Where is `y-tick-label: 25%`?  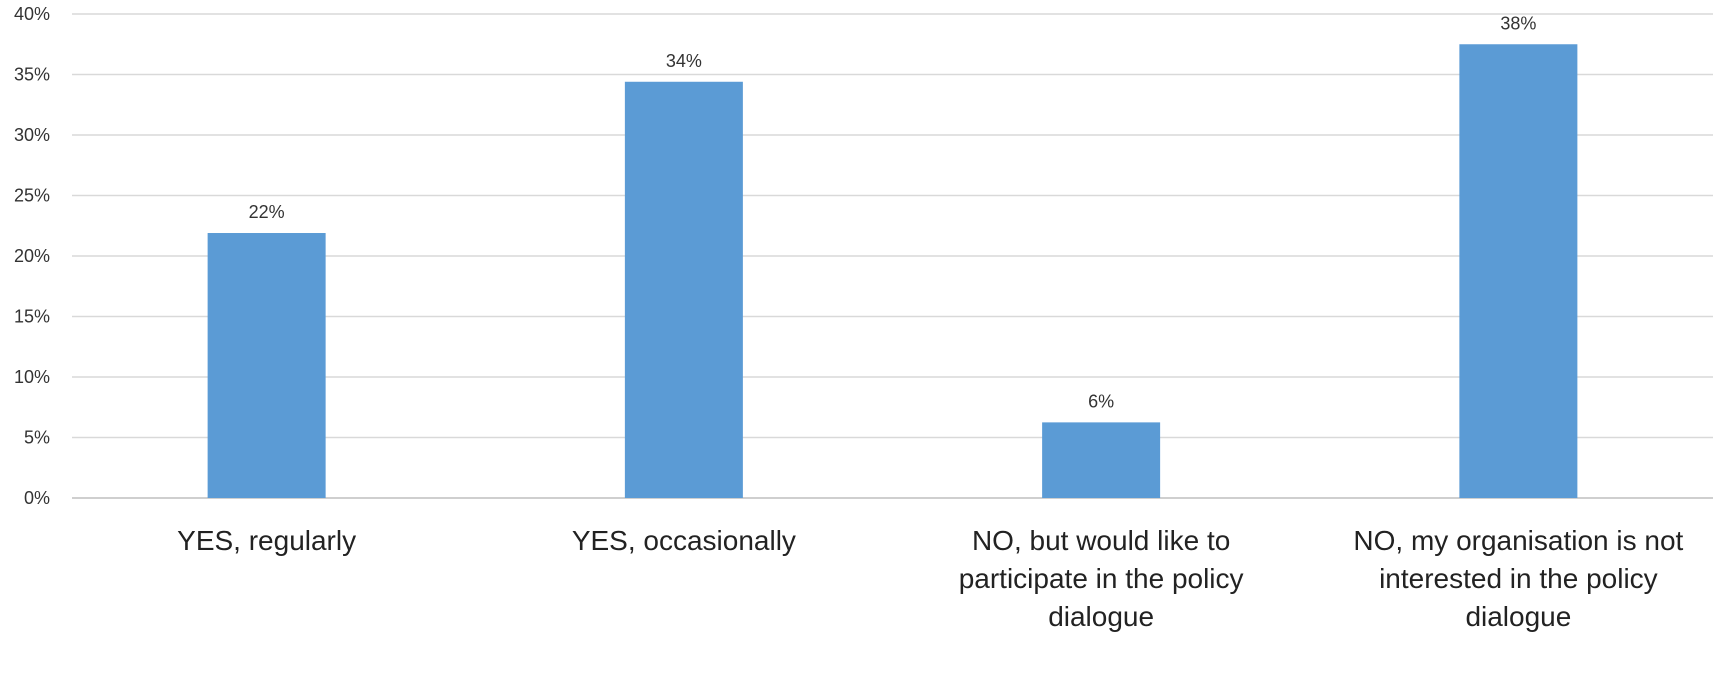
y-tick-label: 25% is located at coordinates (32, 196).